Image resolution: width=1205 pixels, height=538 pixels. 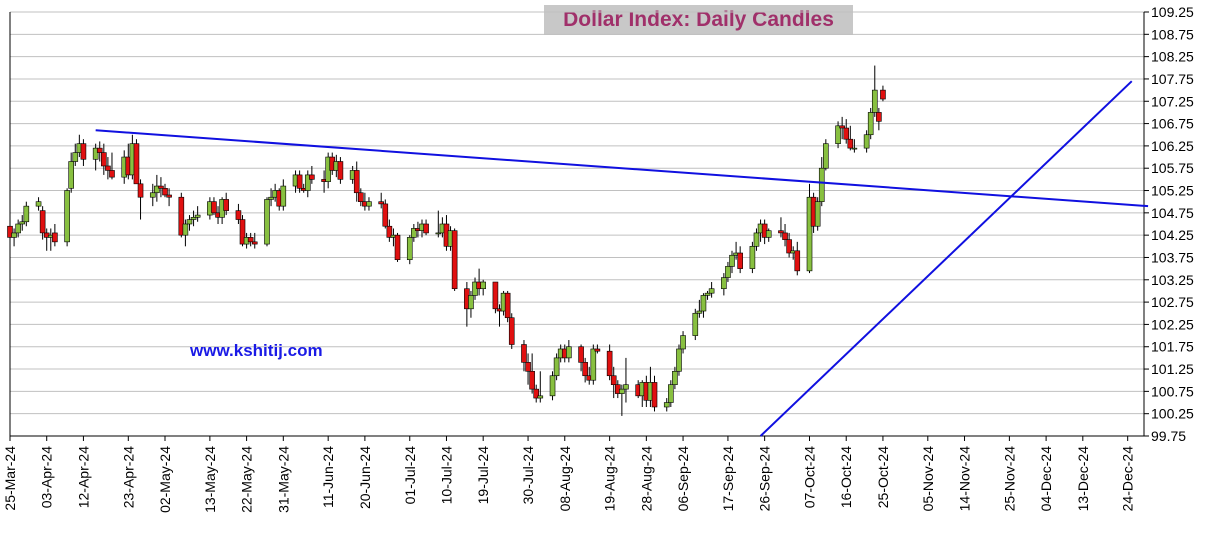 What do you see at coordinates (1172, 79) in the screenshot?
I see `y-tick-label: 107.75` at bounding box center [1172, 79].